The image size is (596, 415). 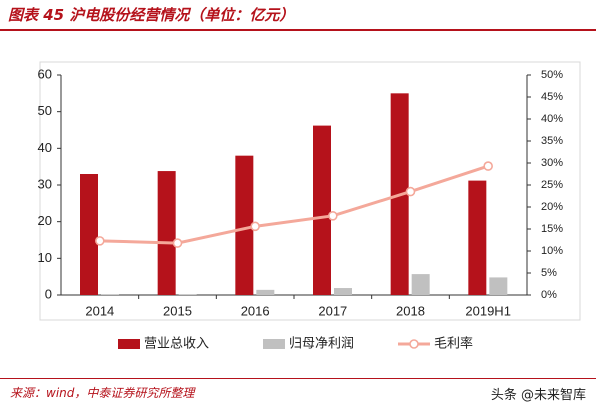 What do you see at coordinates (177, 310) in the screenshot?
I see `x-tick-label: 2015` at bounding box center [177, 310].